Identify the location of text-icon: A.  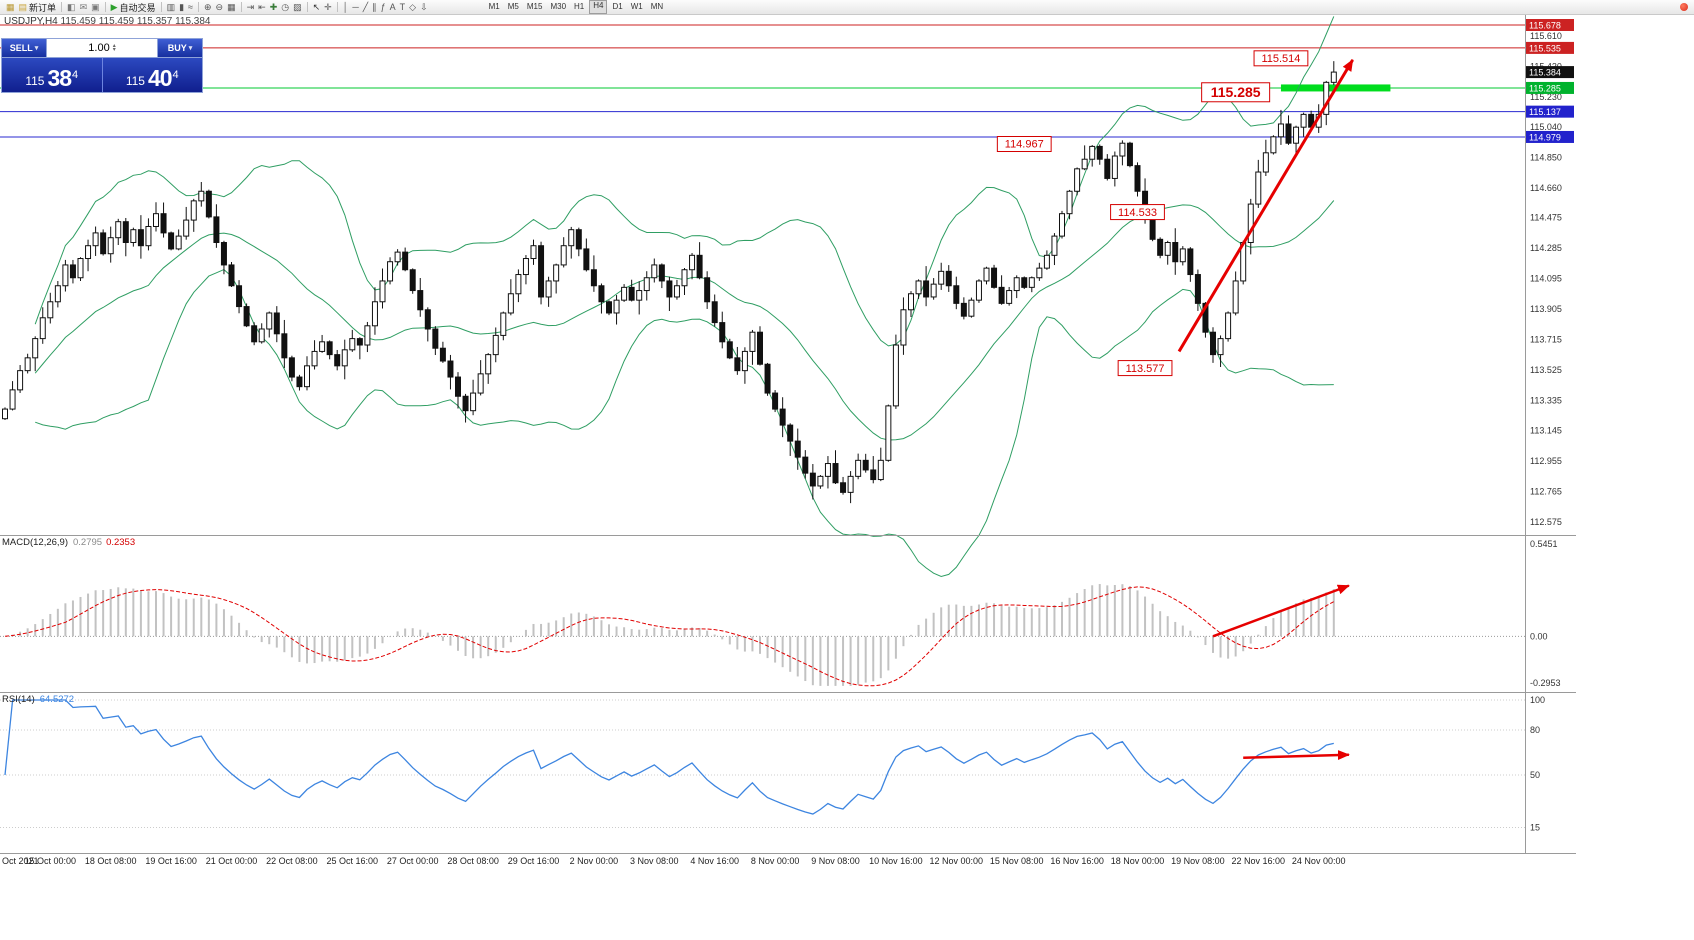
(393, 7).